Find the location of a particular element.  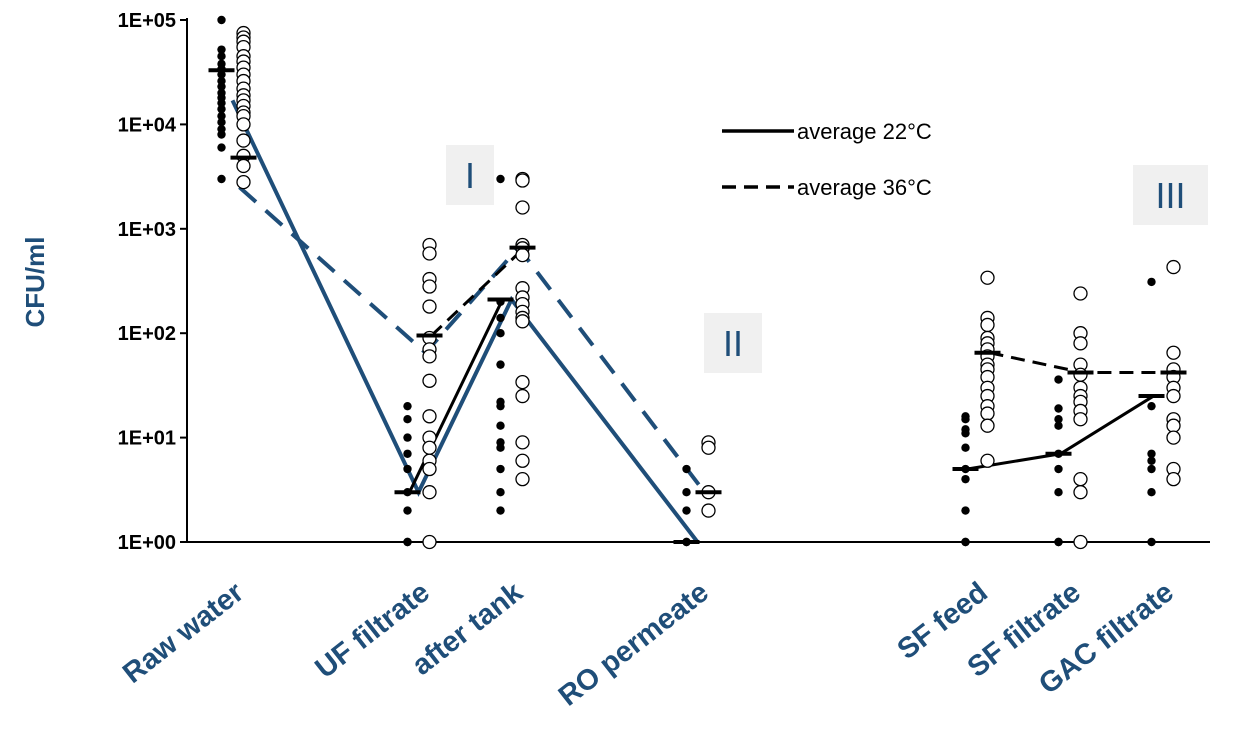

y-tick-label: 1E+03 is located at coordinates (147, 230).